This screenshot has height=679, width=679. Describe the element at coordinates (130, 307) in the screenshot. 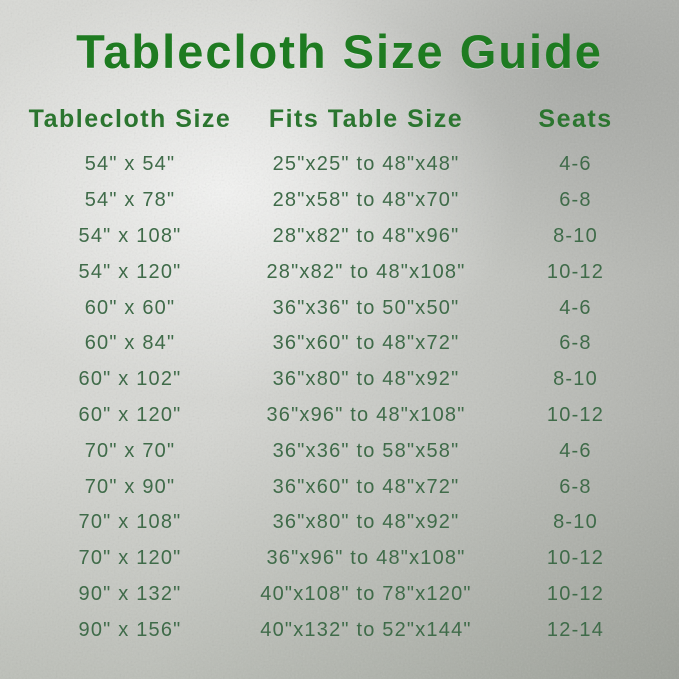

I see `cell-tablecloth-size: 60" x 60"` at that location.